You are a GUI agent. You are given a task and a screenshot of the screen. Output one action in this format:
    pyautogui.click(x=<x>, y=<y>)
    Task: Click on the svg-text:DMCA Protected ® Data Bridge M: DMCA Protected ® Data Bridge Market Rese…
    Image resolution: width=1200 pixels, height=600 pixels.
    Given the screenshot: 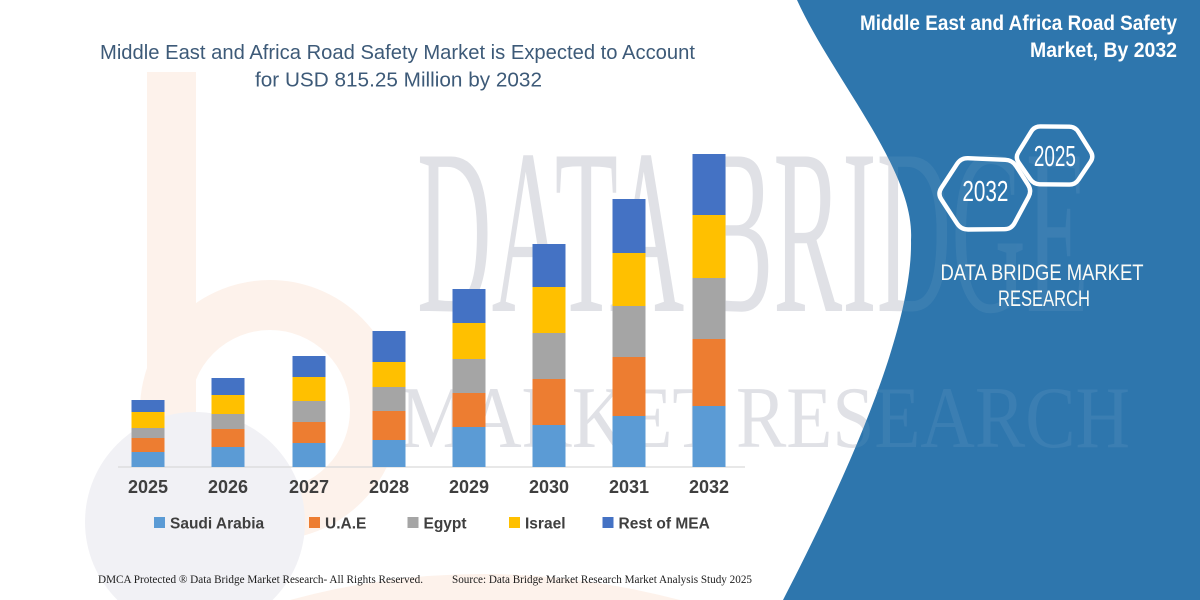 What is the action you would take?
    pyautogui.click(x=260, y=580)
    